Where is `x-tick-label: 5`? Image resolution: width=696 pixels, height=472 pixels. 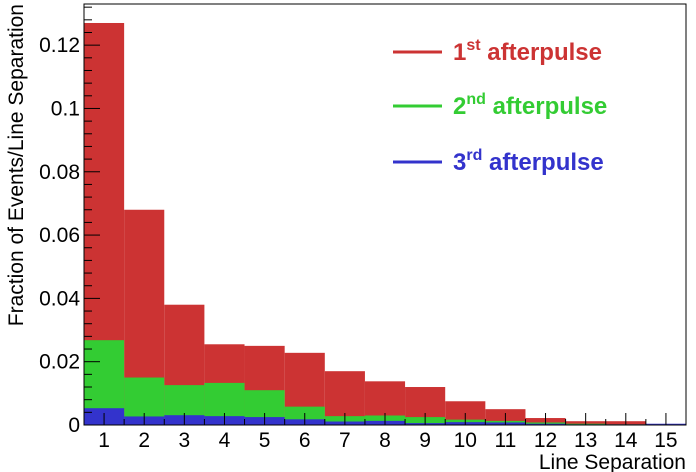
x-tick-label: 5 is located at coordinates (265, 440).